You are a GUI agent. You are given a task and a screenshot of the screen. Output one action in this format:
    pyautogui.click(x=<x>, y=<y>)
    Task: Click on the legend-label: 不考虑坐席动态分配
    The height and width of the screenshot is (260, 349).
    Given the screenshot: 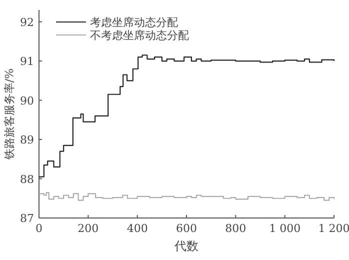 What is the action you would take?
    pyautogui.click(x=139, y=35)
    